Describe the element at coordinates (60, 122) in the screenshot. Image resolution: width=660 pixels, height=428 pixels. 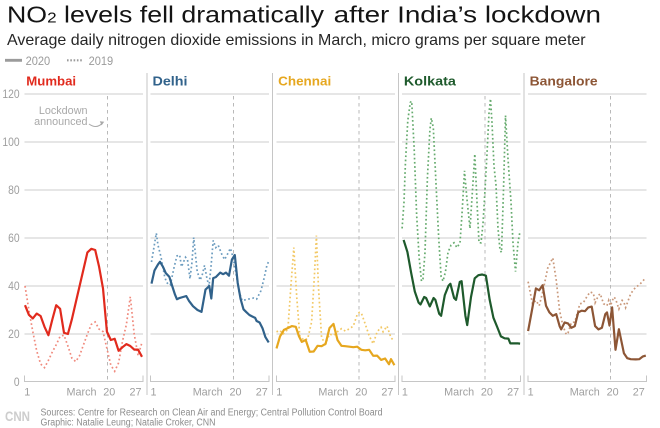
I see `svg-text: announced` at that location.